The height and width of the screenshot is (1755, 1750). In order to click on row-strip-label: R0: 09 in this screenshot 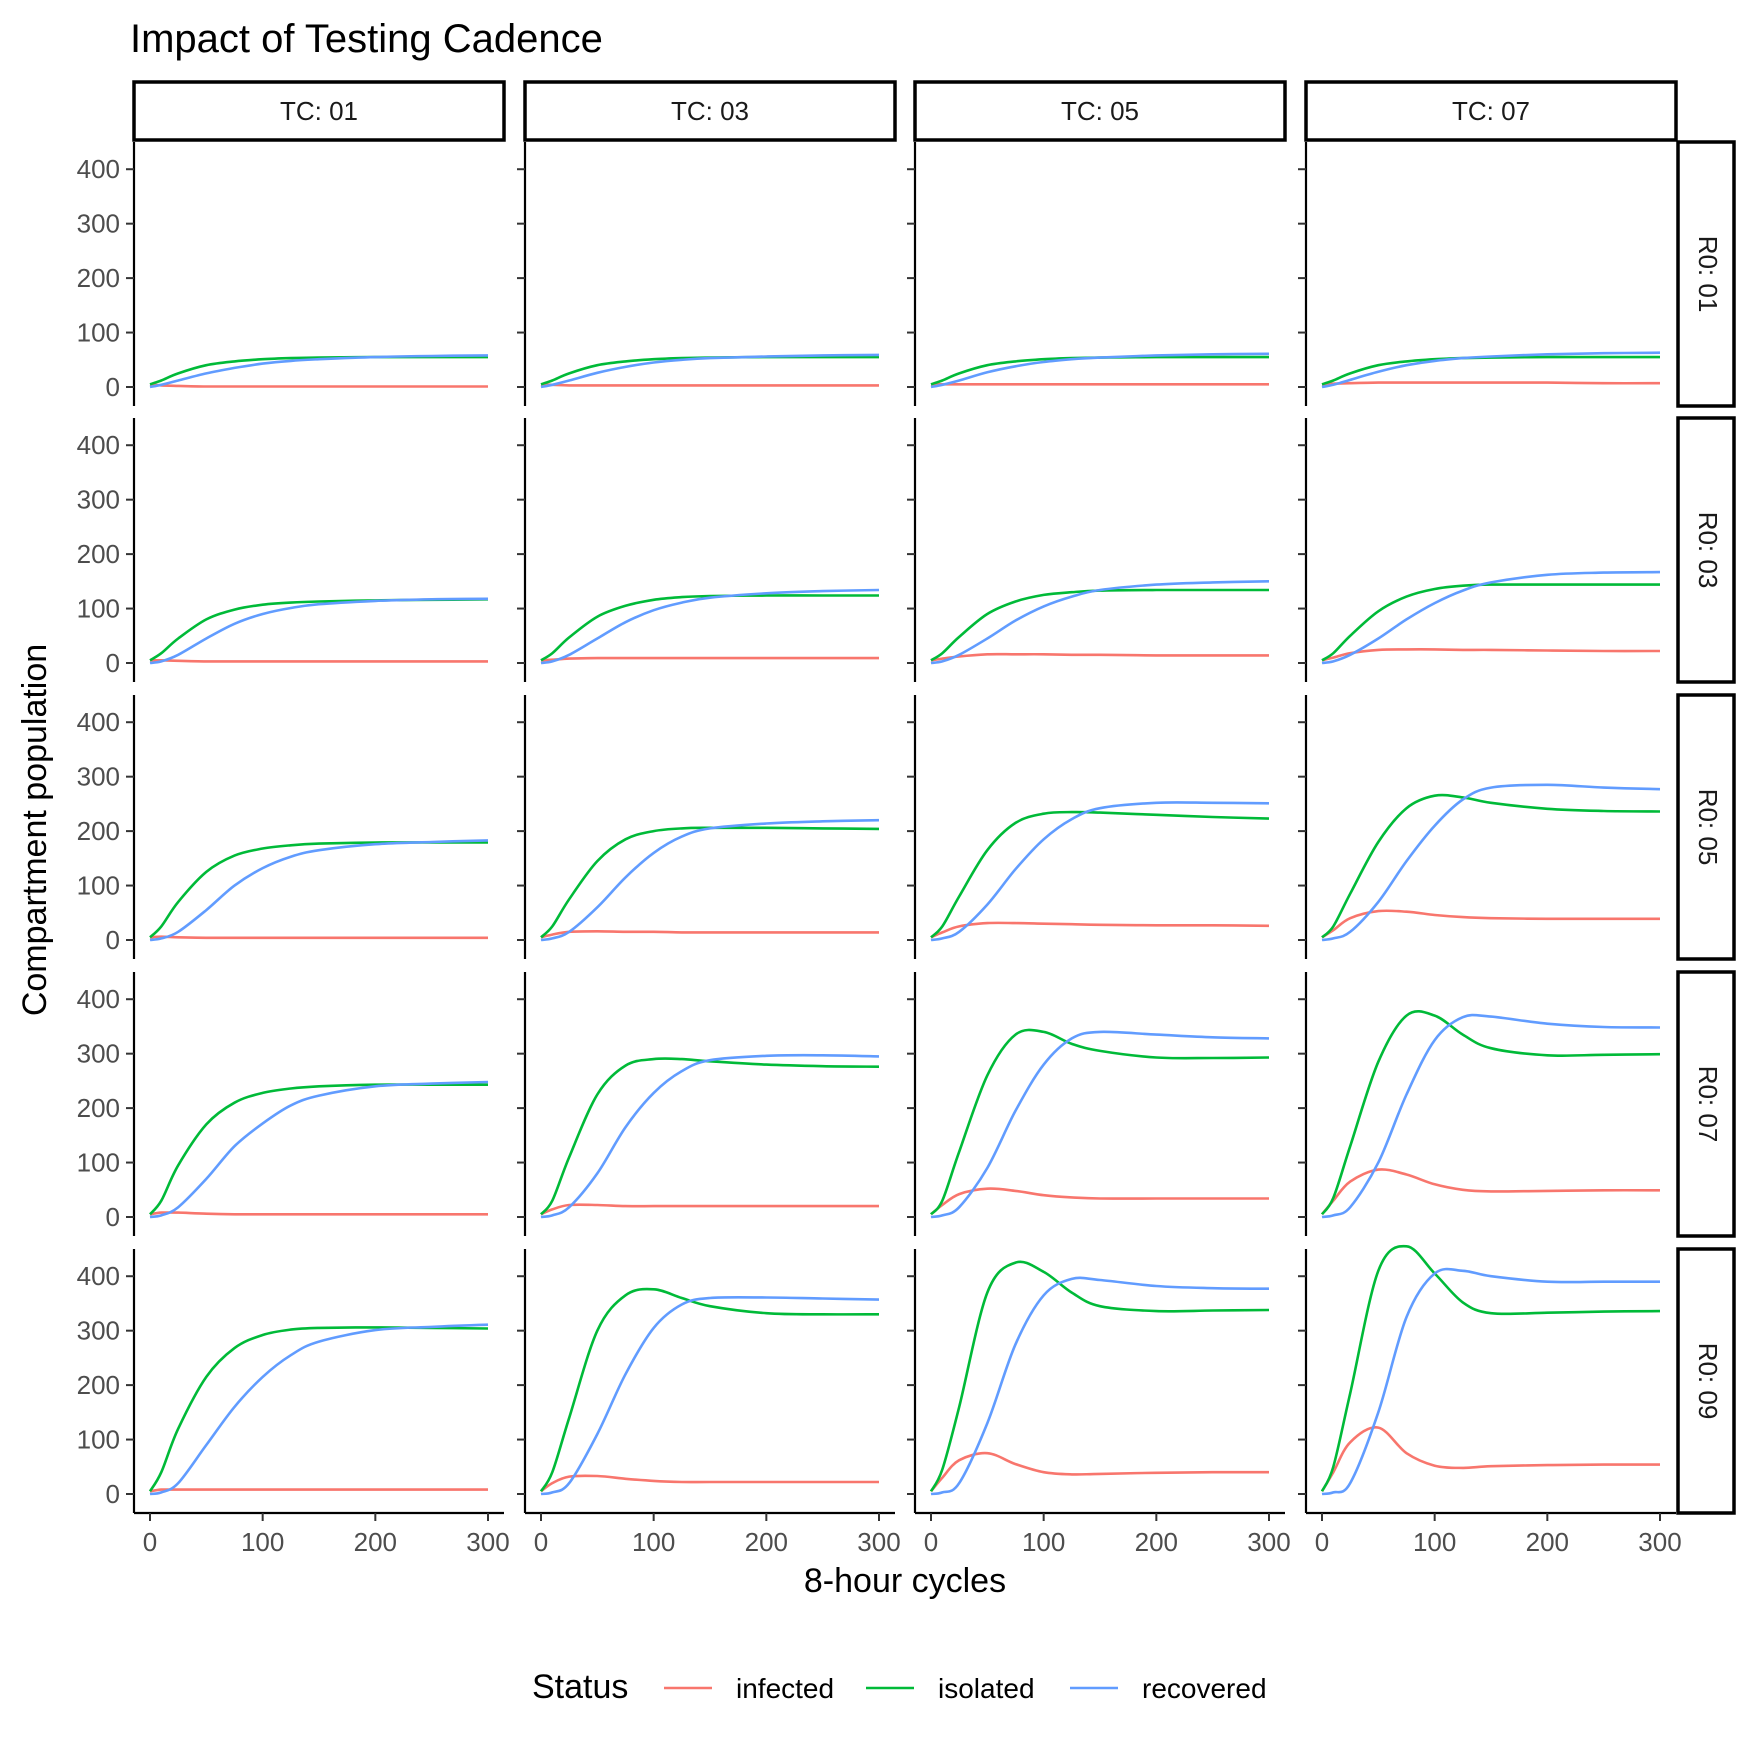, I will do `click(1708, 1381)`.